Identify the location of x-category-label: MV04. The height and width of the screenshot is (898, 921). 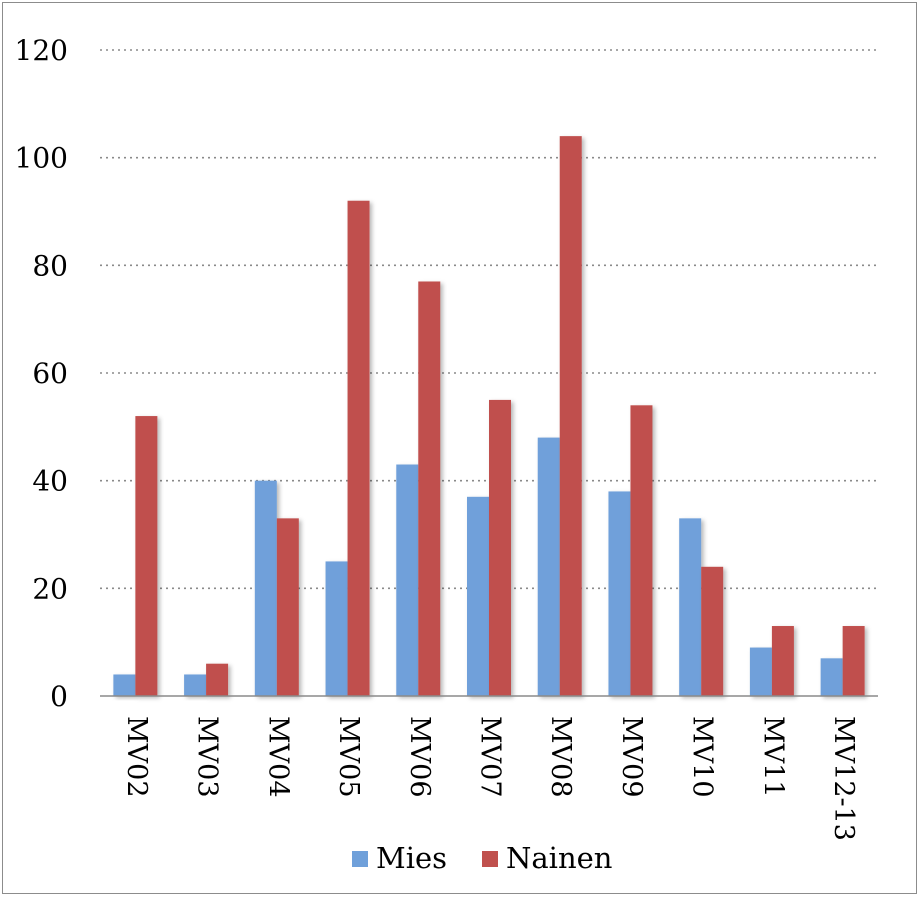
(277, 757).